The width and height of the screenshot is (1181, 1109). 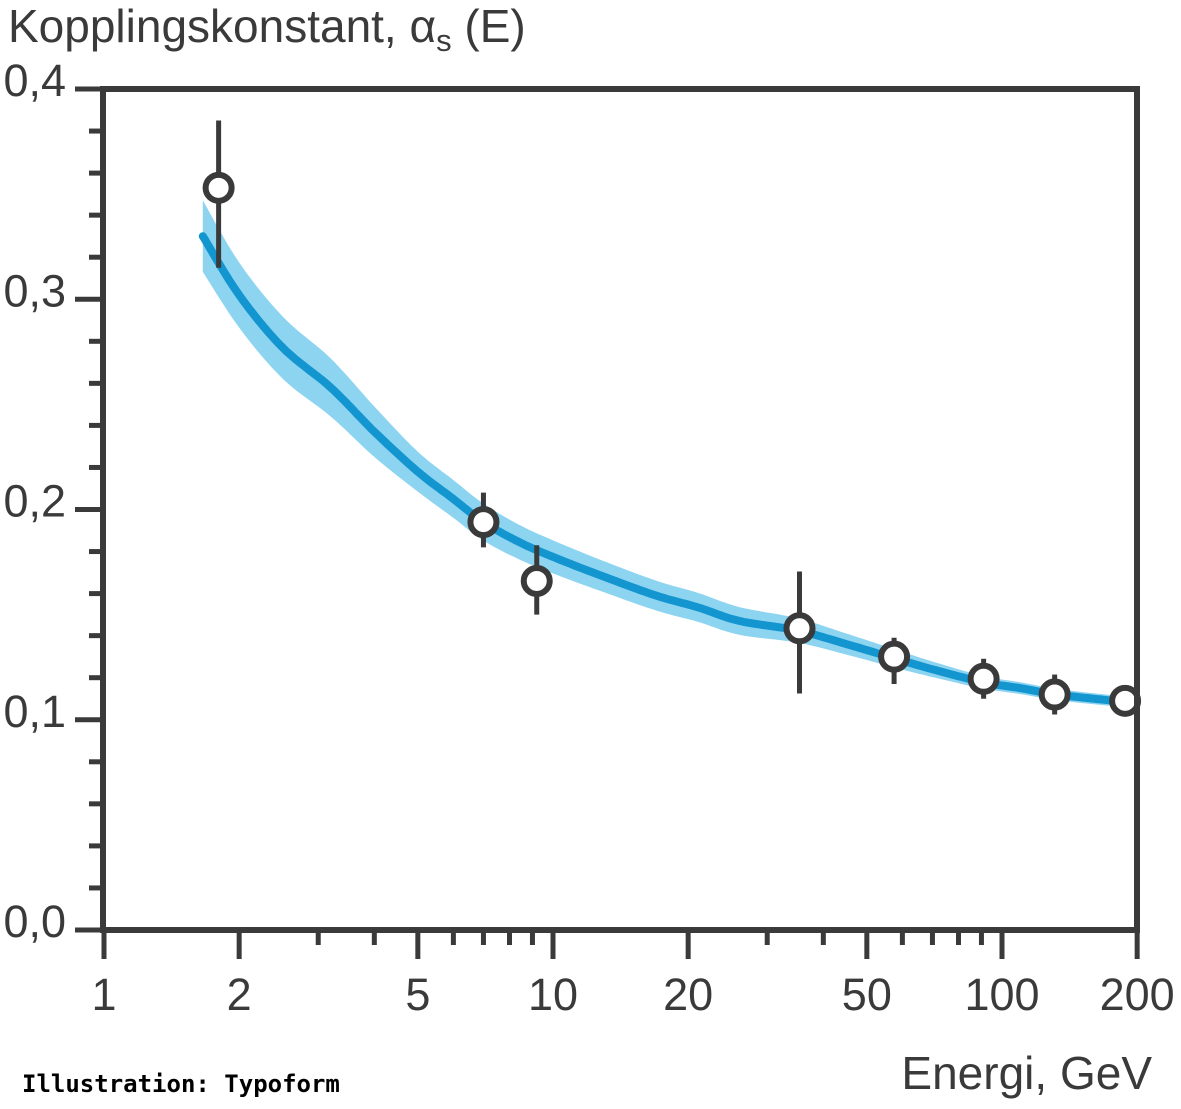 I want to click on chart-title: Kopplingskonstant, αs (E), so click(x=267, y=29).